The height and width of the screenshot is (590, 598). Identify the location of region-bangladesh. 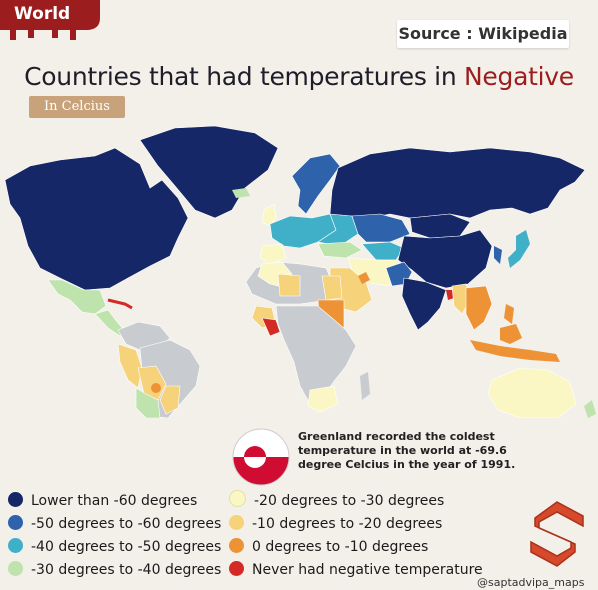
(450, 295).